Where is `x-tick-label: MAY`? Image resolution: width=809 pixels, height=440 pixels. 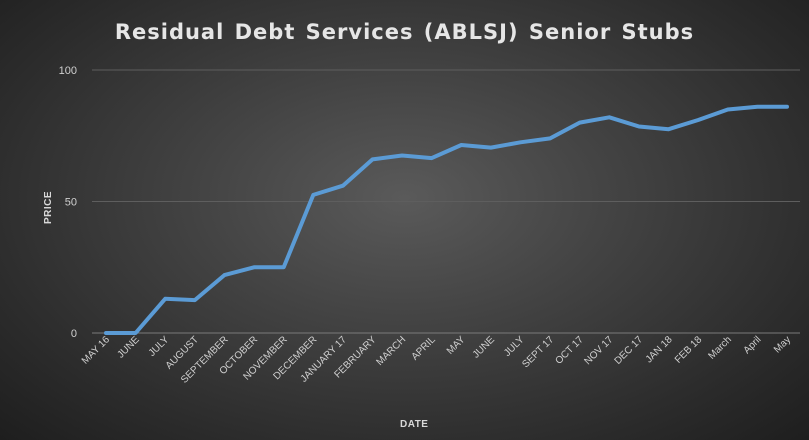
x-tick-label: MAY is located at coordinates (456, 345).